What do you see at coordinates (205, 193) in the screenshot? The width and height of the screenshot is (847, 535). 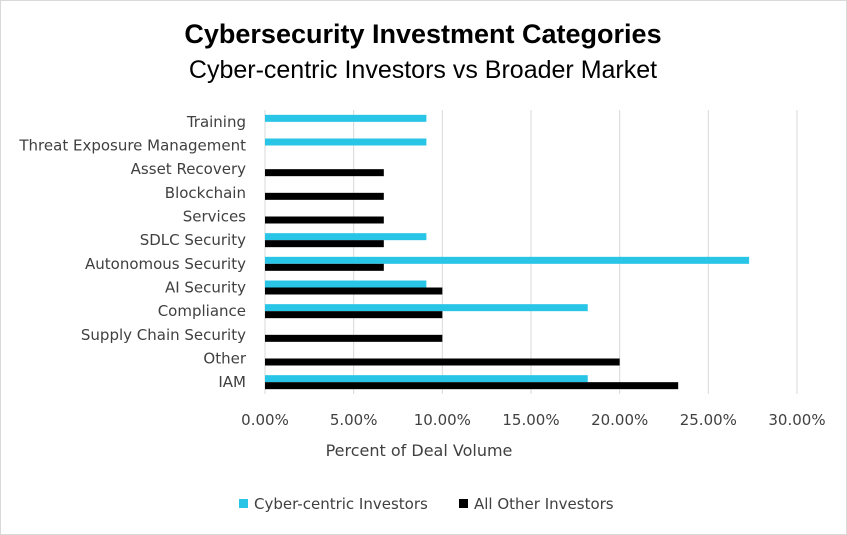 I see `category-label: Blockchain` at bounding box center [205, 193].